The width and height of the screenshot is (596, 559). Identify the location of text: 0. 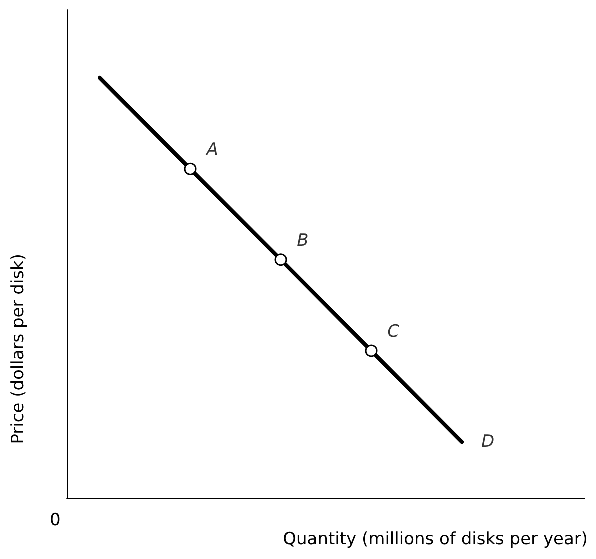
(55, 520).